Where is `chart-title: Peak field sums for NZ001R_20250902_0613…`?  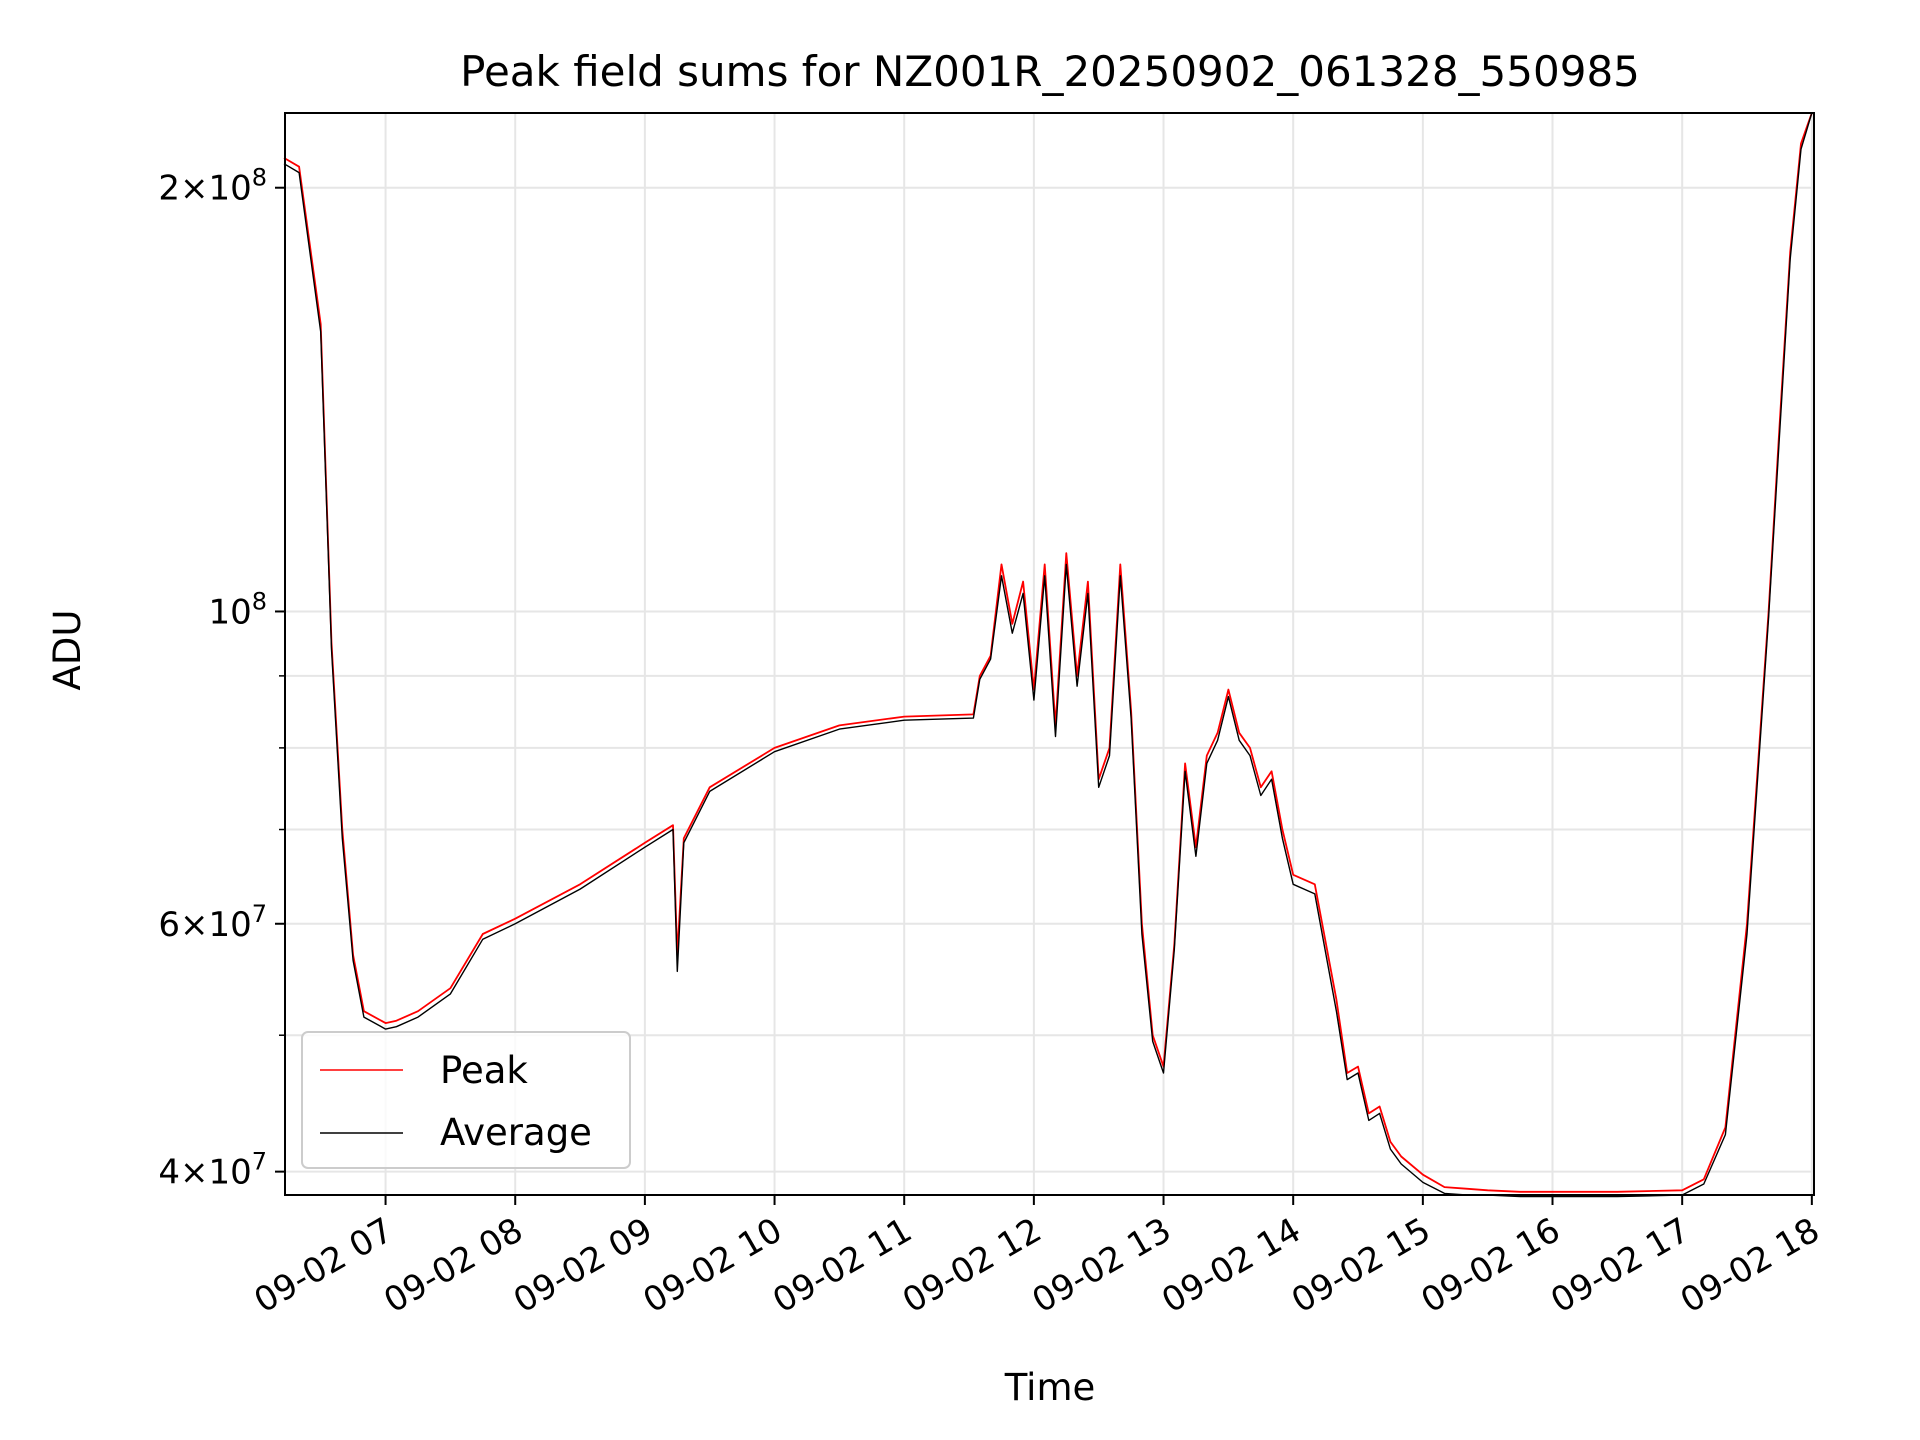 chart-title: Peak field sums for NZ001R_20250902_0613… is located at coordinates (1050, 71).